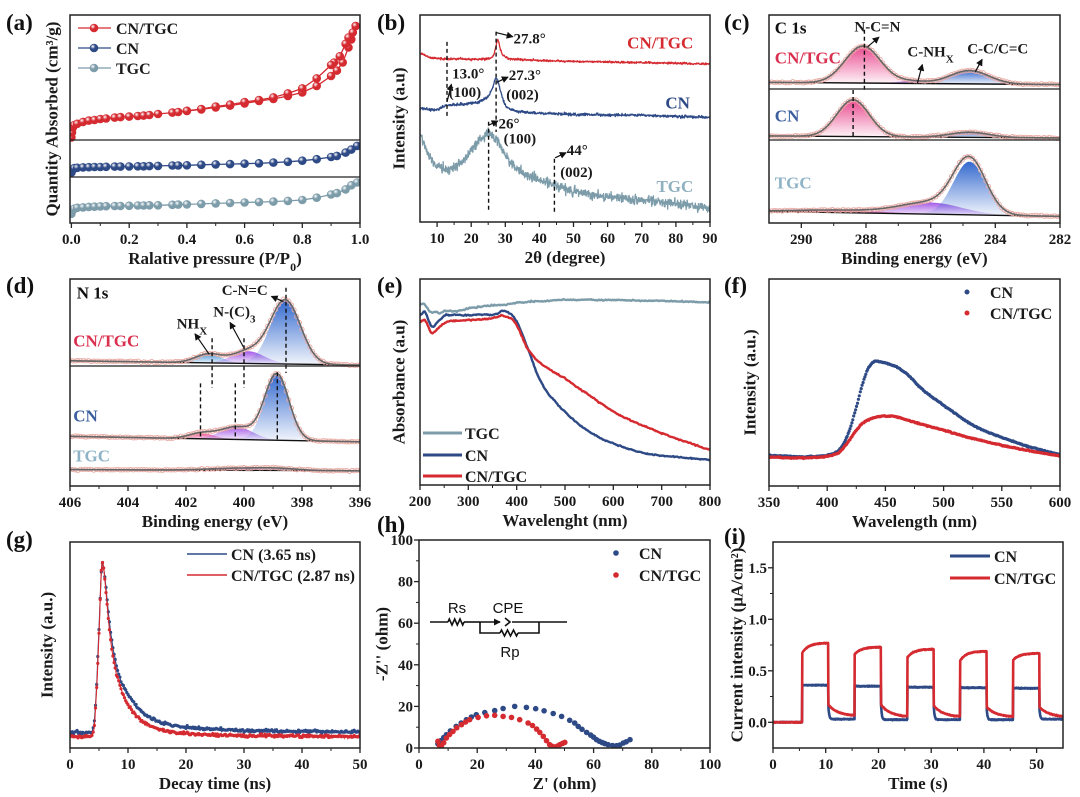  Describe the element at coordinates (85, 416) in the screenshot. I see `sample-label: CN` at that location.